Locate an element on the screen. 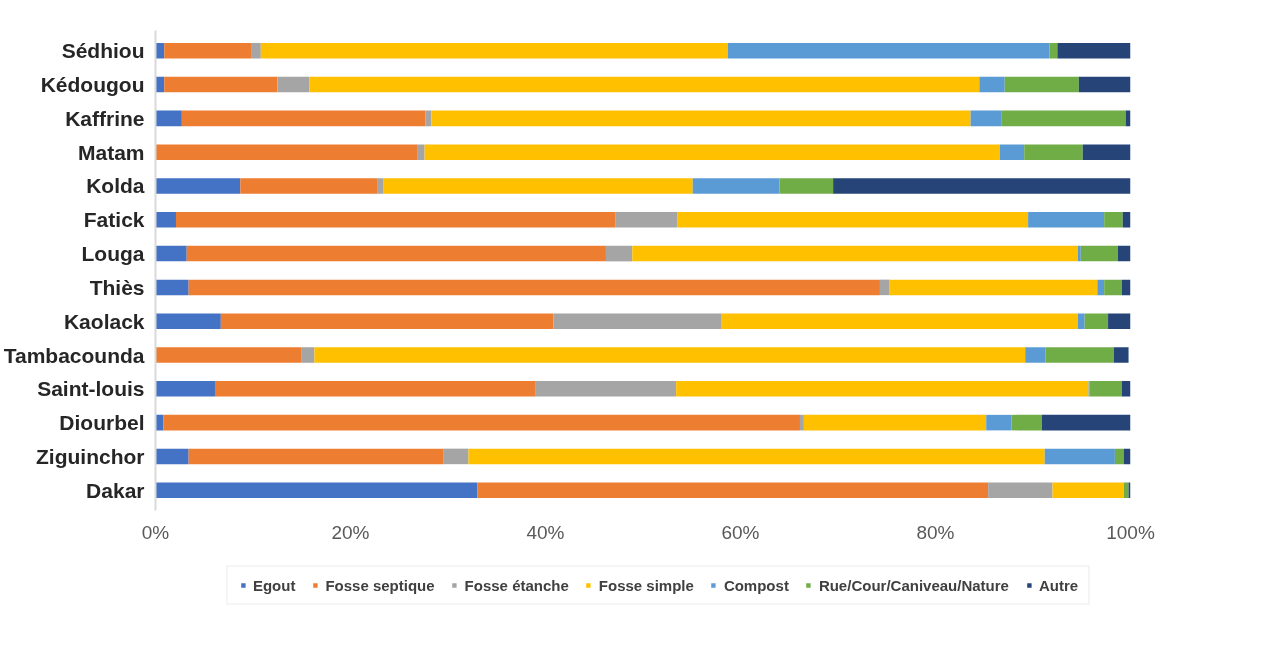 The image size is (1270, 654). legend-label: Egout is located at coordinates (274, 585).